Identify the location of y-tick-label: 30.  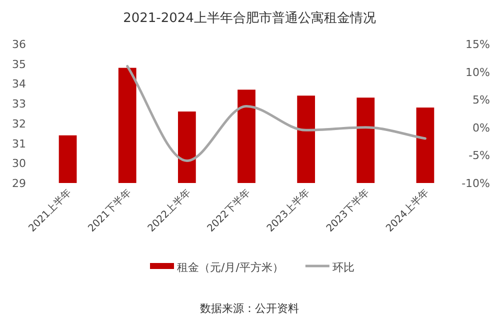
(19, 163).